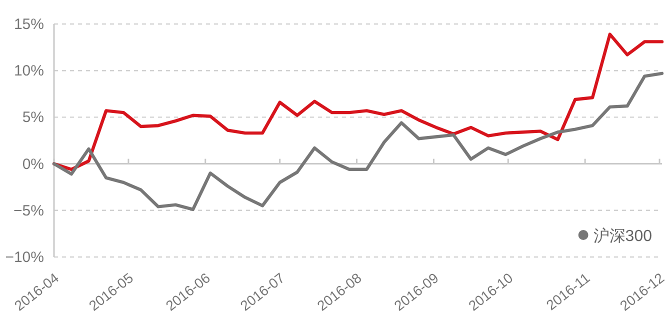  Describe the element at coordinates (29, 24) in the screenshot. I see `y-tick-label: 15%` at that location.